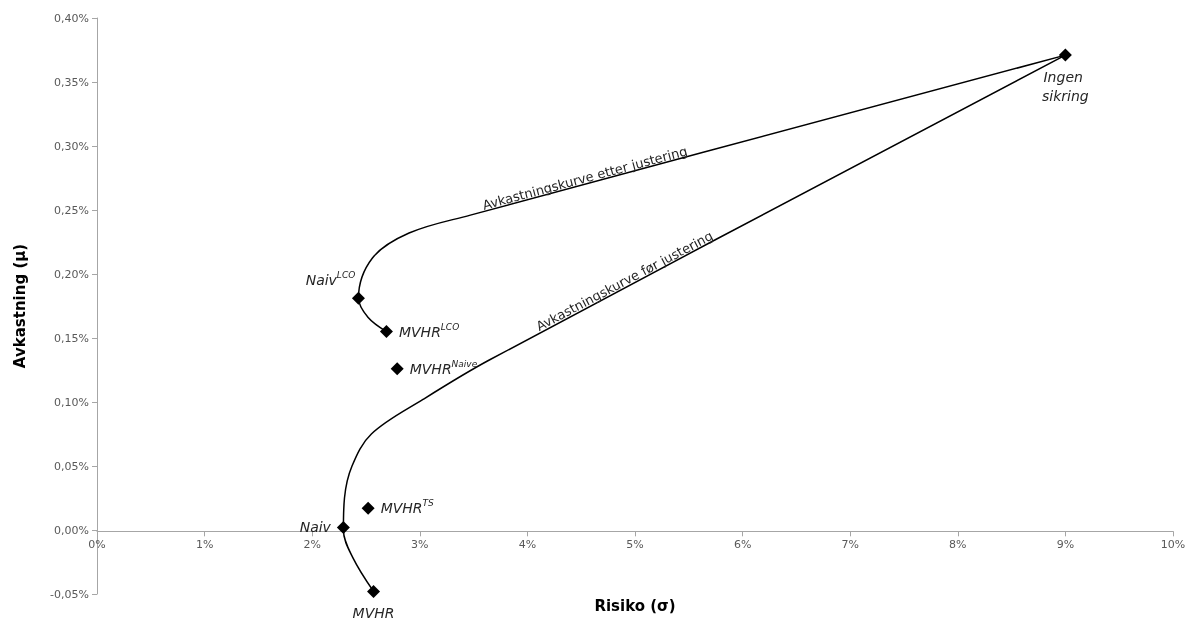  Describe the element at coordinates (742, 545) in the screenshot. I see `x-tick-label: 6%` at that location.